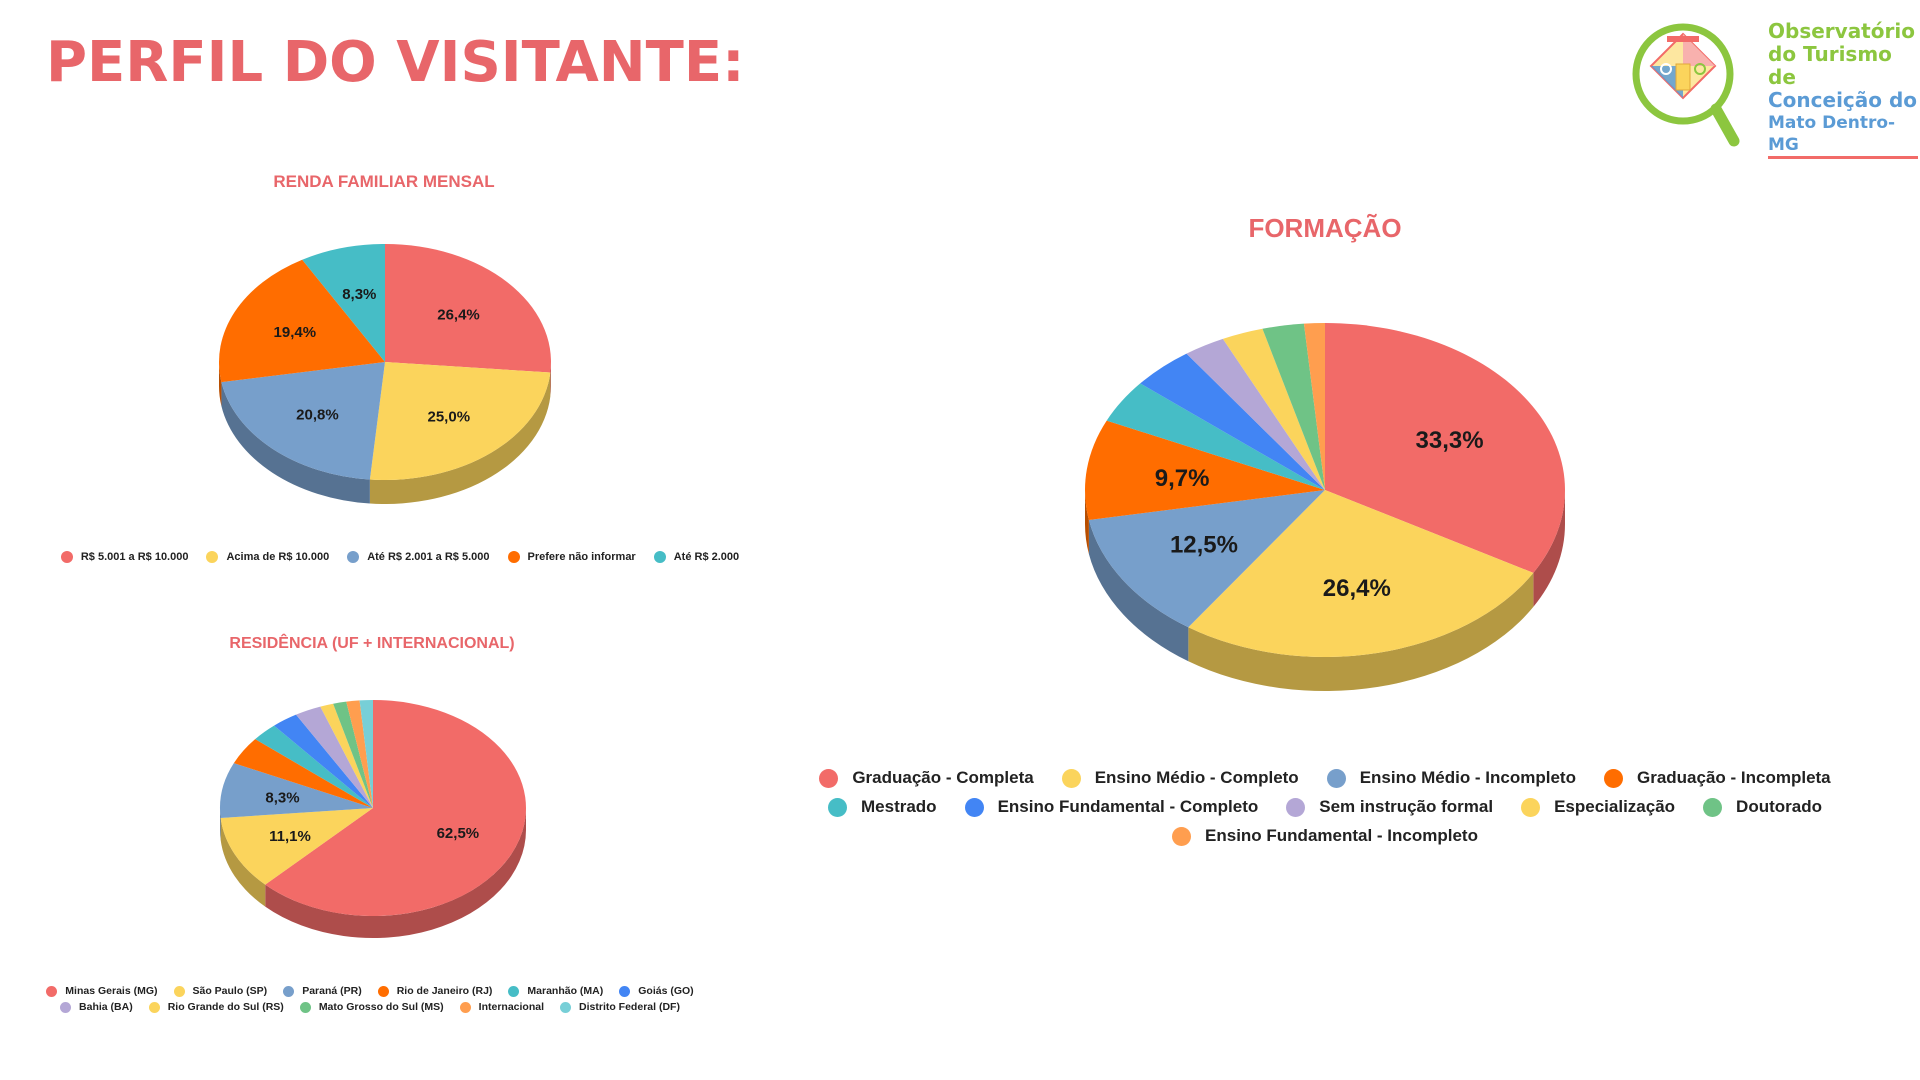 Image resolution: width=1920 pixels, height=1080 pixels. I want to click on legend-label: Internacional, so click(511, 1007).